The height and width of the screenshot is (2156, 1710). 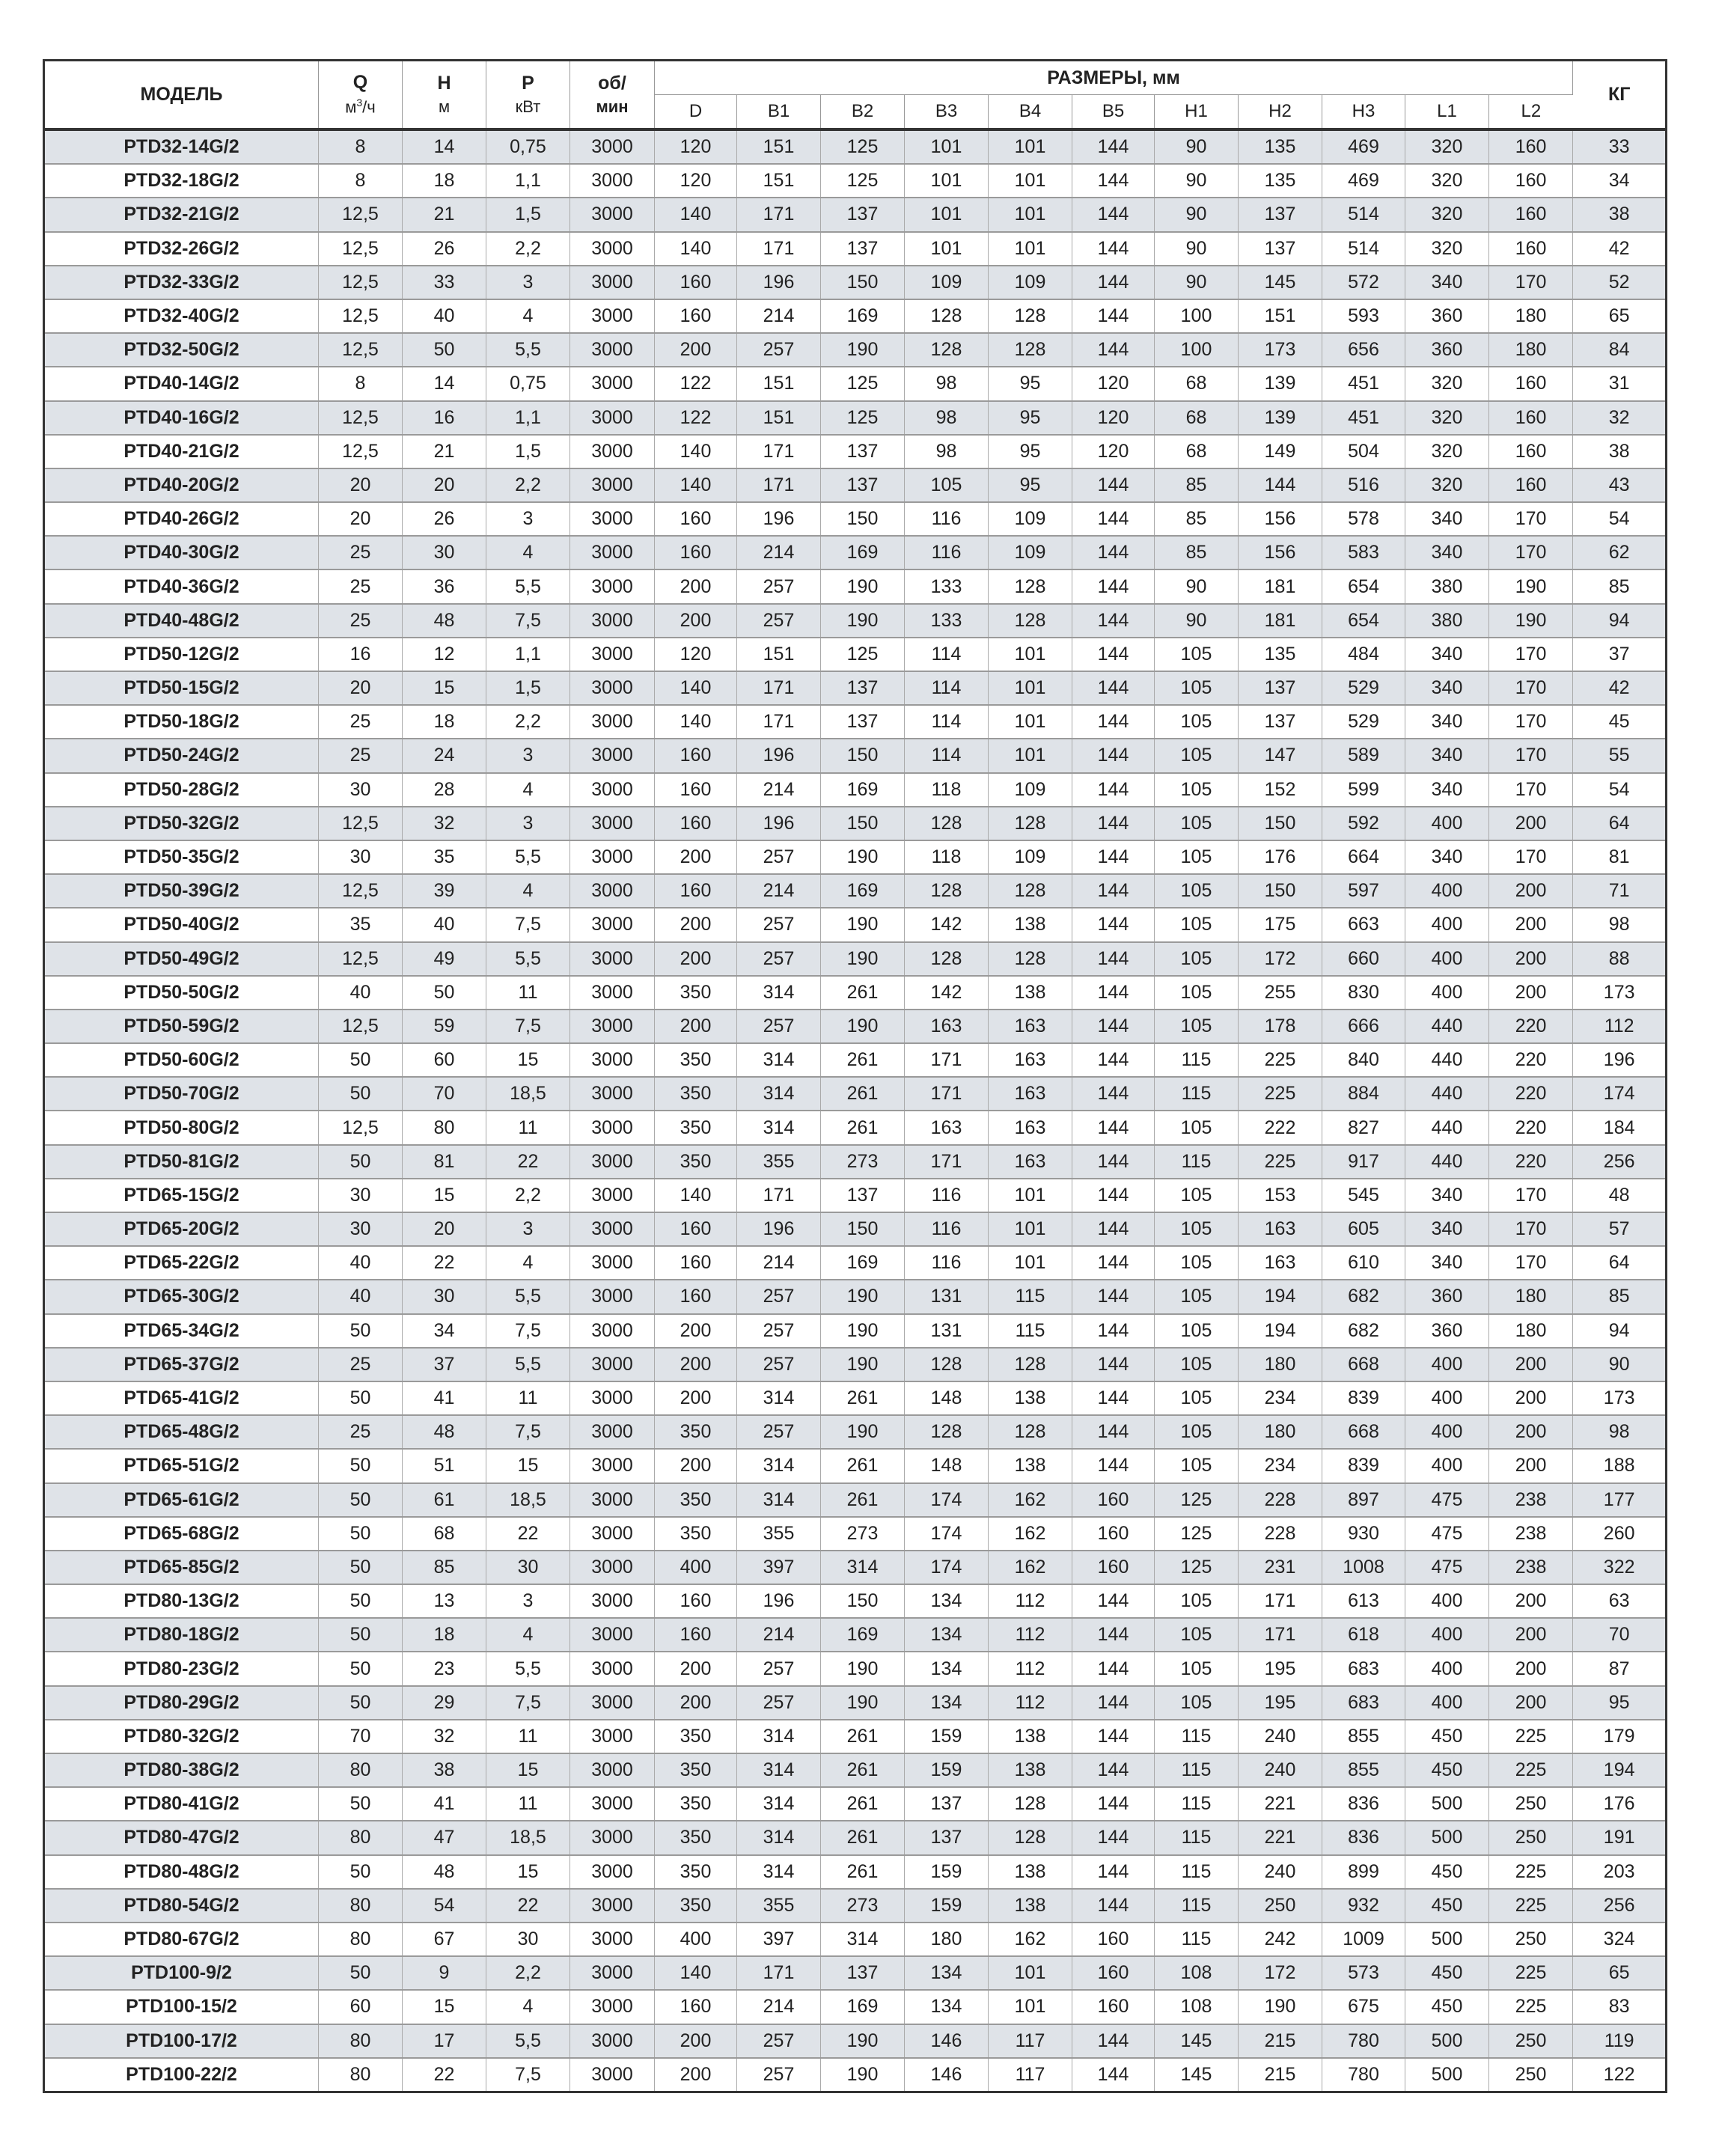 What do you see at coordinates (1531, 1973) in the screenshot?
I see `cell-l2: 225` at bounding box center [1531, 1973].